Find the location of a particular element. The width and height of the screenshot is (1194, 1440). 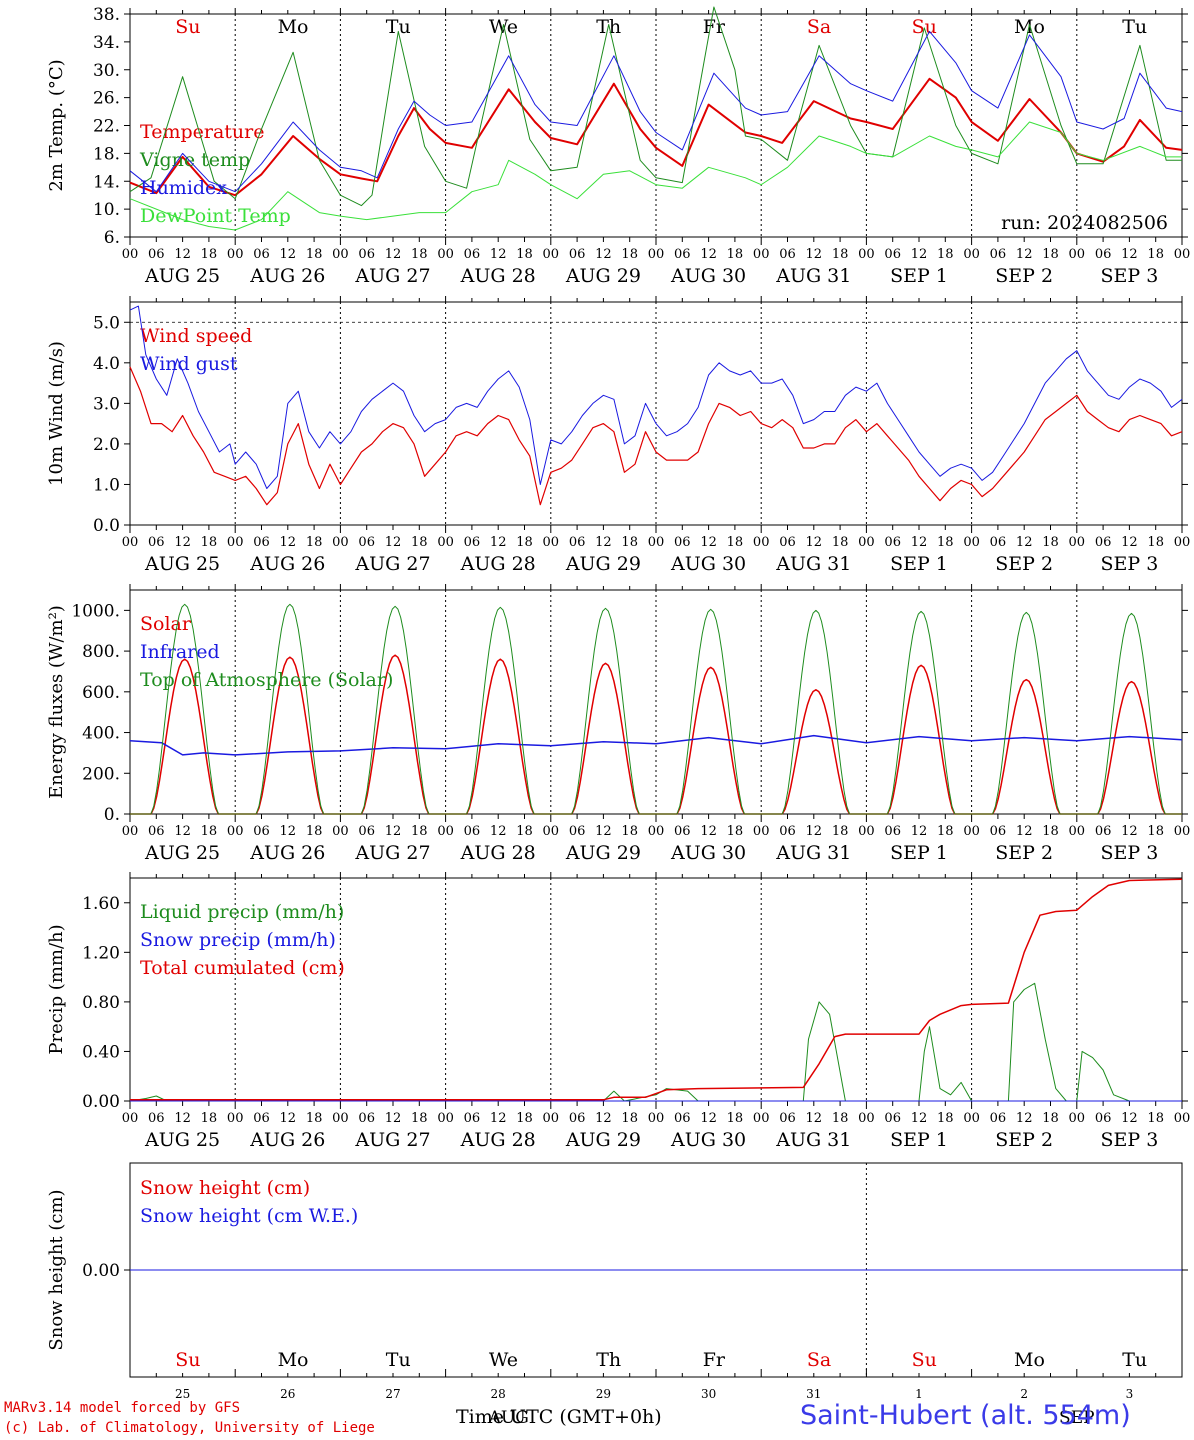

y-tick-label: 2.0 is located at coordinates (106, 445).